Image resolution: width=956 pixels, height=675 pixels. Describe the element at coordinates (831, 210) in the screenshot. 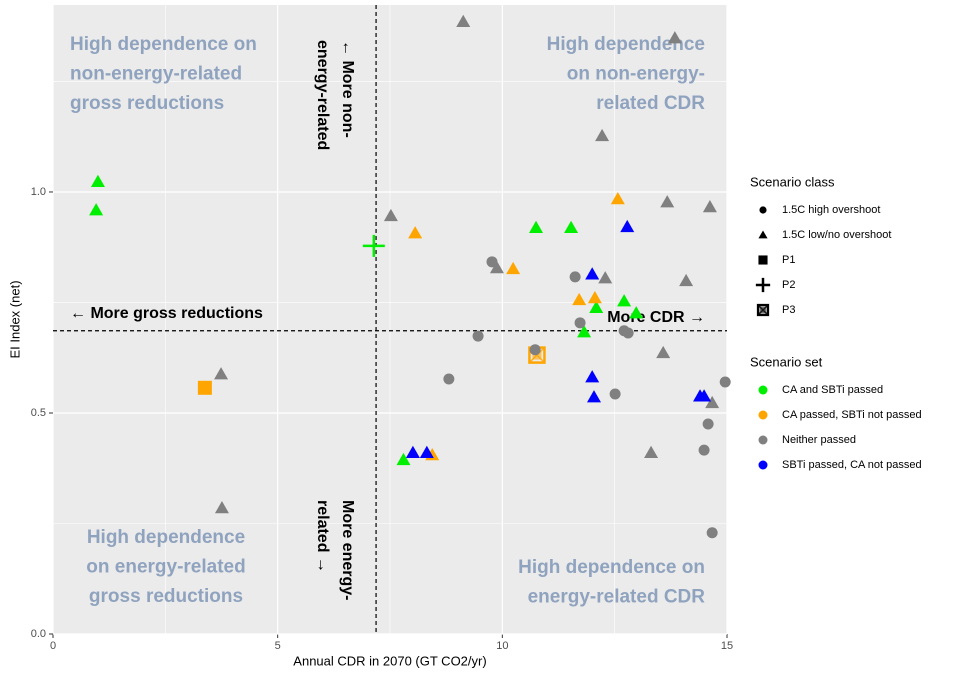

I see `legend-label: 1.5C high overshoot` at that location.